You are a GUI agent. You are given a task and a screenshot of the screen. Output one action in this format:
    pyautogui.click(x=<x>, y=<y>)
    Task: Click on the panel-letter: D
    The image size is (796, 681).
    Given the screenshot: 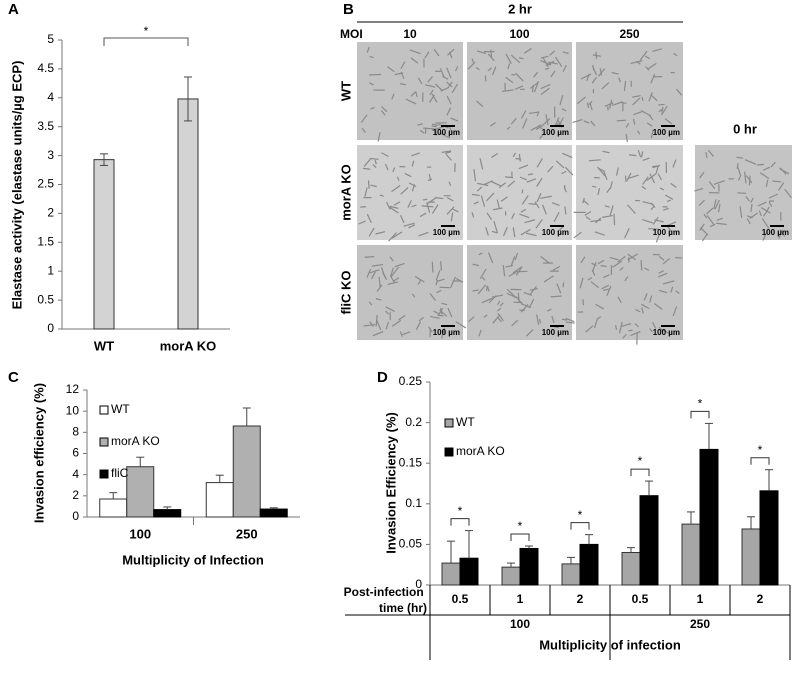 What is the action you would take?
    pyautogui.click(x=382, y=377)
    